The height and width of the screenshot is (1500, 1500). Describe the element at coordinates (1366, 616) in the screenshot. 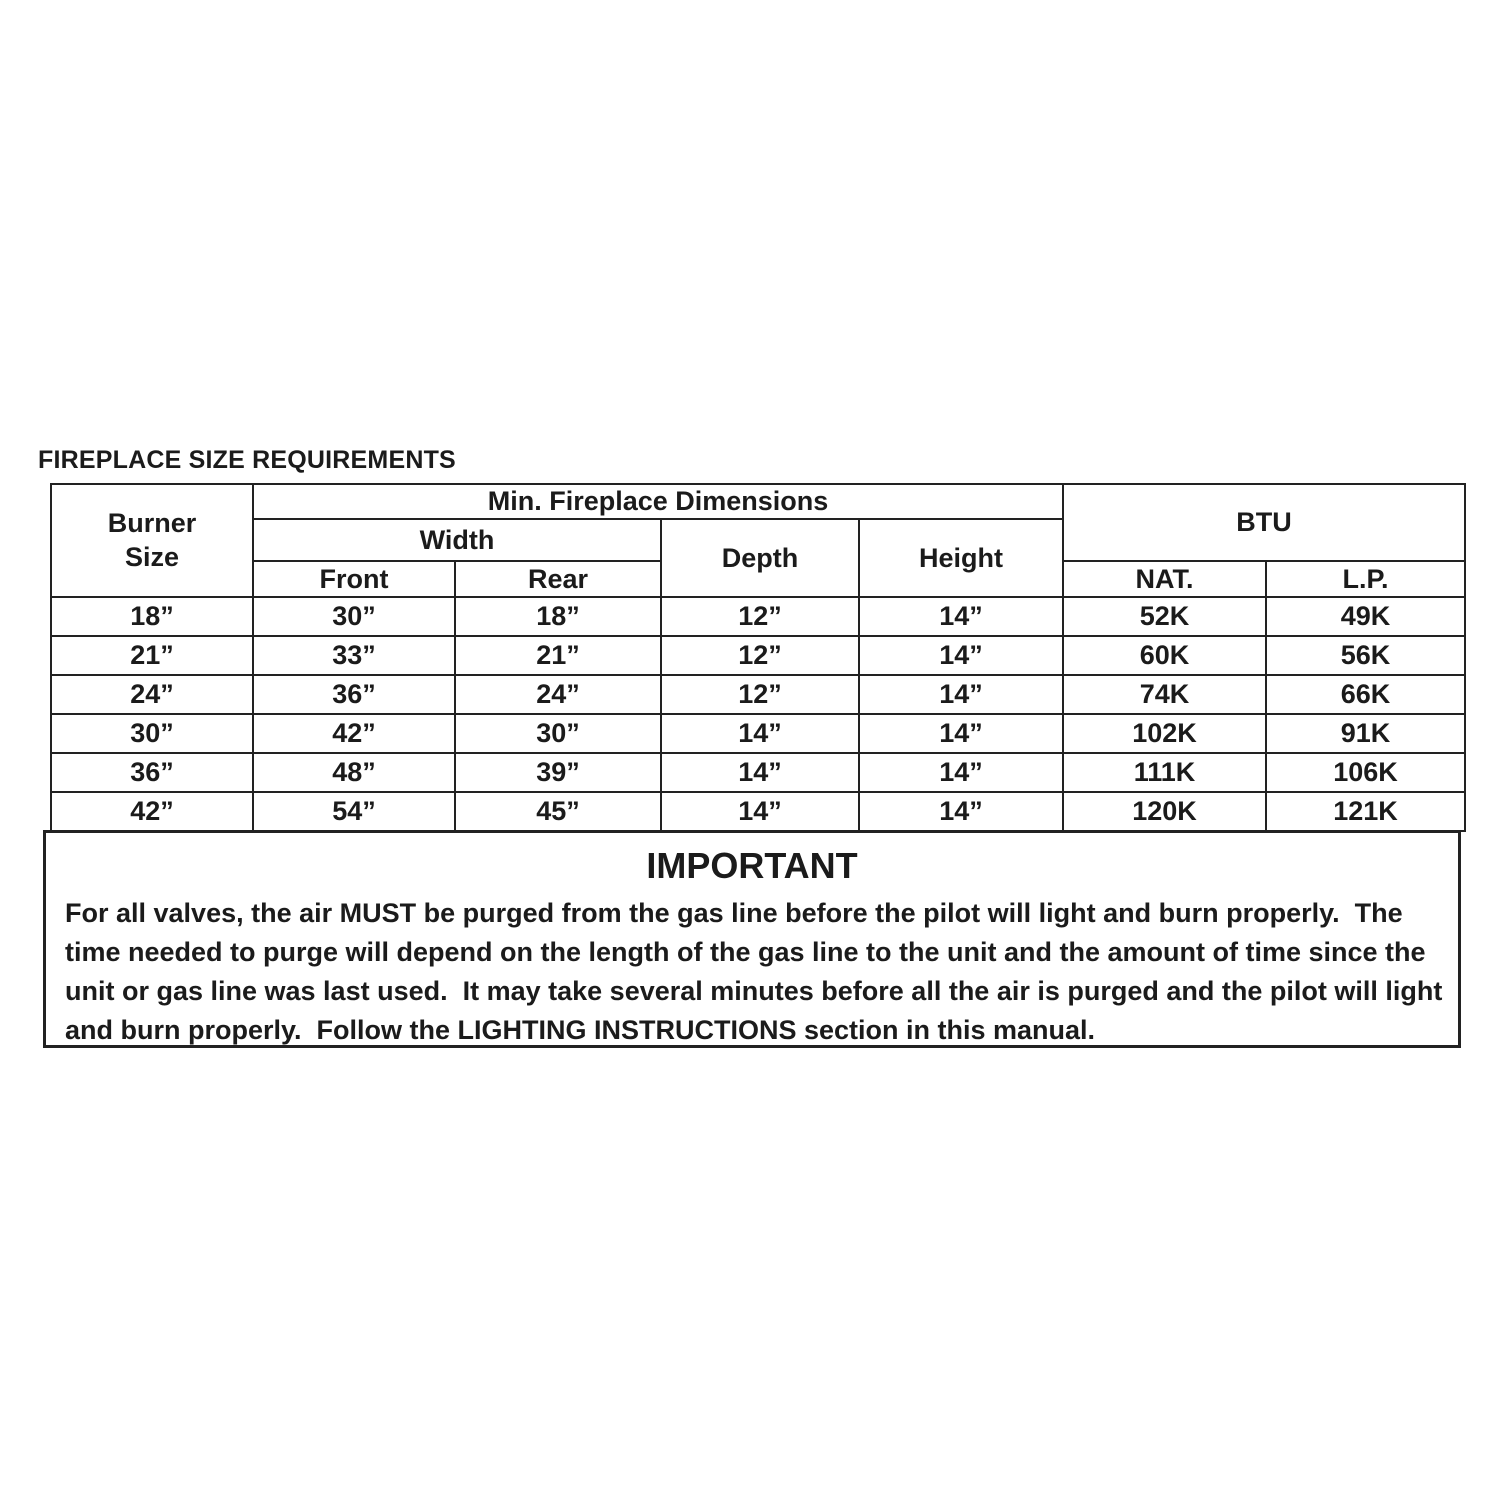

I see `cell-lp: 49K` at that location.